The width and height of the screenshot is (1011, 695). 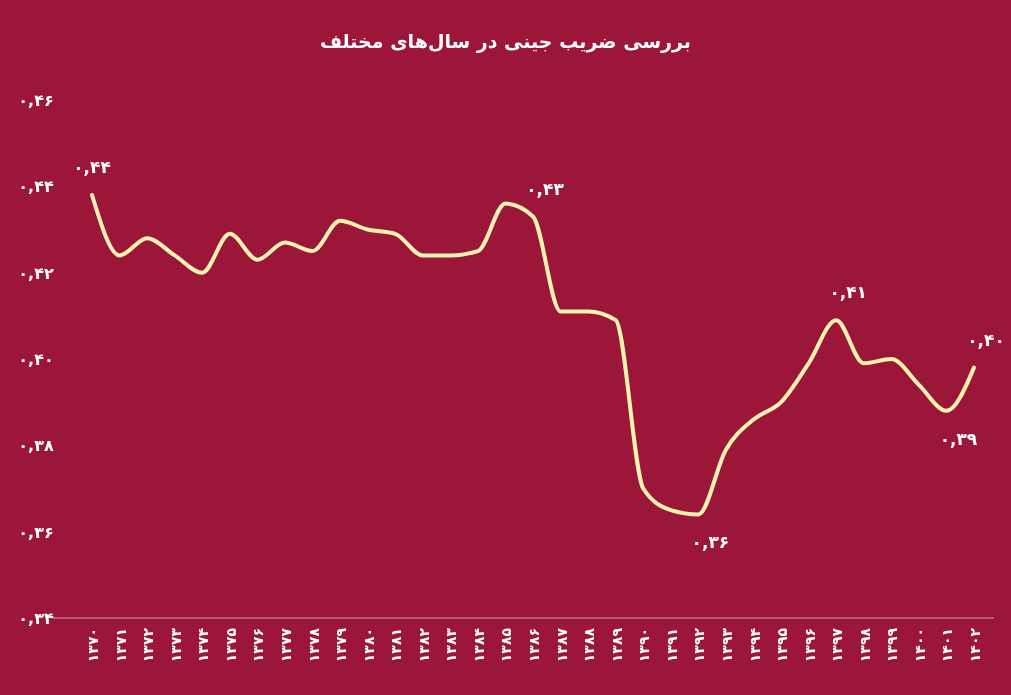 I want to click on x-tick-label: ۱۴۰۰, so click(x=919, y=645).